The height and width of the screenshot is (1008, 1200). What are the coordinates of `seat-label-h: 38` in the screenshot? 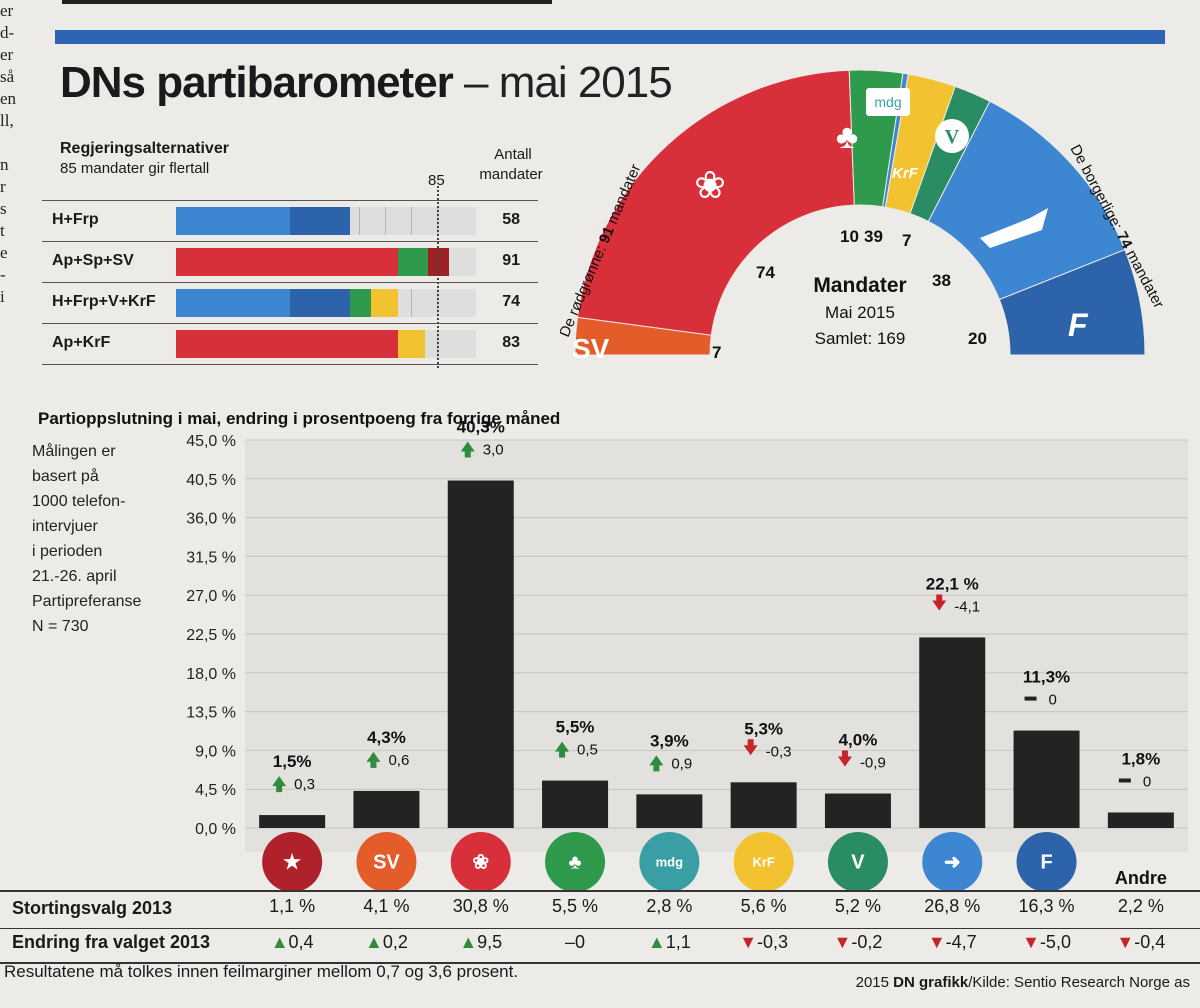 It's located at (941, 280).